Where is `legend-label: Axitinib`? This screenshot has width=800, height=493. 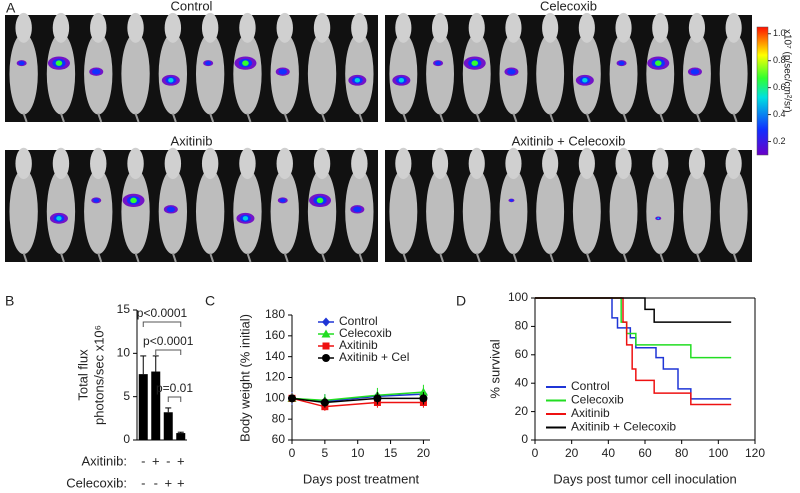
legend-label: Axitinib is located at coordinates (590, 413).